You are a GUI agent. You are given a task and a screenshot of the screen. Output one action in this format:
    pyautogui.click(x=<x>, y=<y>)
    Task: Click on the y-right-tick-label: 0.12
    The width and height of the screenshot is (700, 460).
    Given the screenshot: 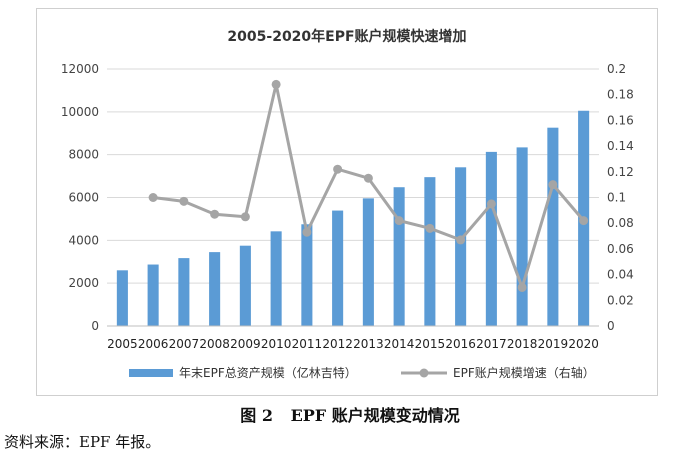 What is the action you would take?
    pyautogui.click(x=620, y=172)
    